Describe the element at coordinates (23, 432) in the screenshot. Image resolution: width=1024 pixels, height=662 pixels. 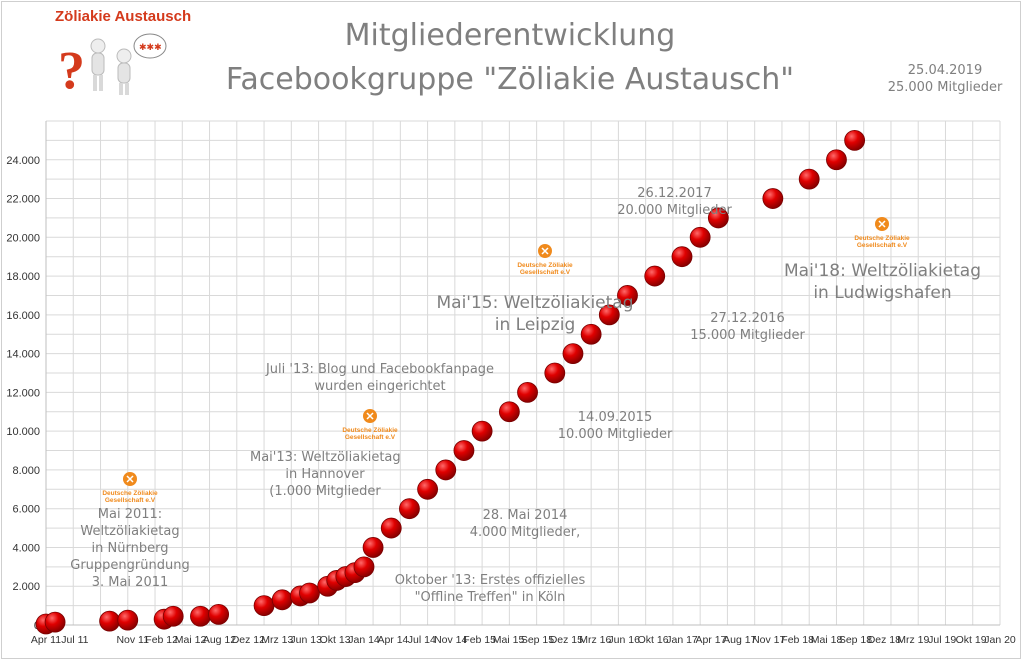
I see `y-tick-label: 10.000` at that location.